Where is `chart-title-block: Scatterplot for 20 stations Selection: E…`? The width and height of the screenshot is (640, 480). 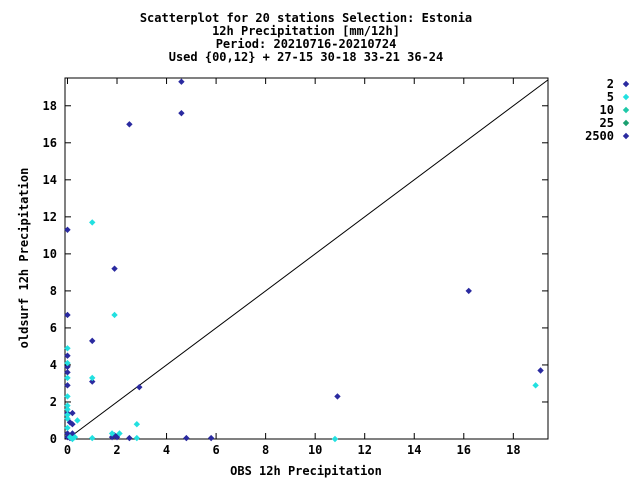
chart-title-block: Scatterplot for 20 stations Selection: E… is located at coordinates (306, 37).